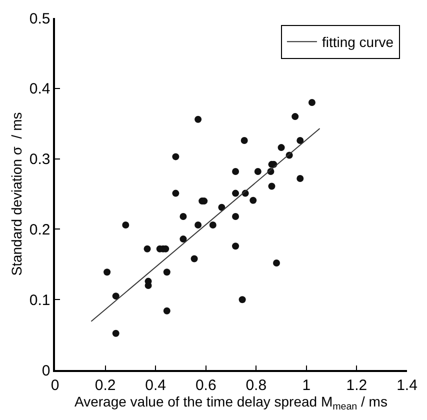 This screenshot has width=427, height=420. I want to click on y-tick-label: 0.4, so click(39, 89).